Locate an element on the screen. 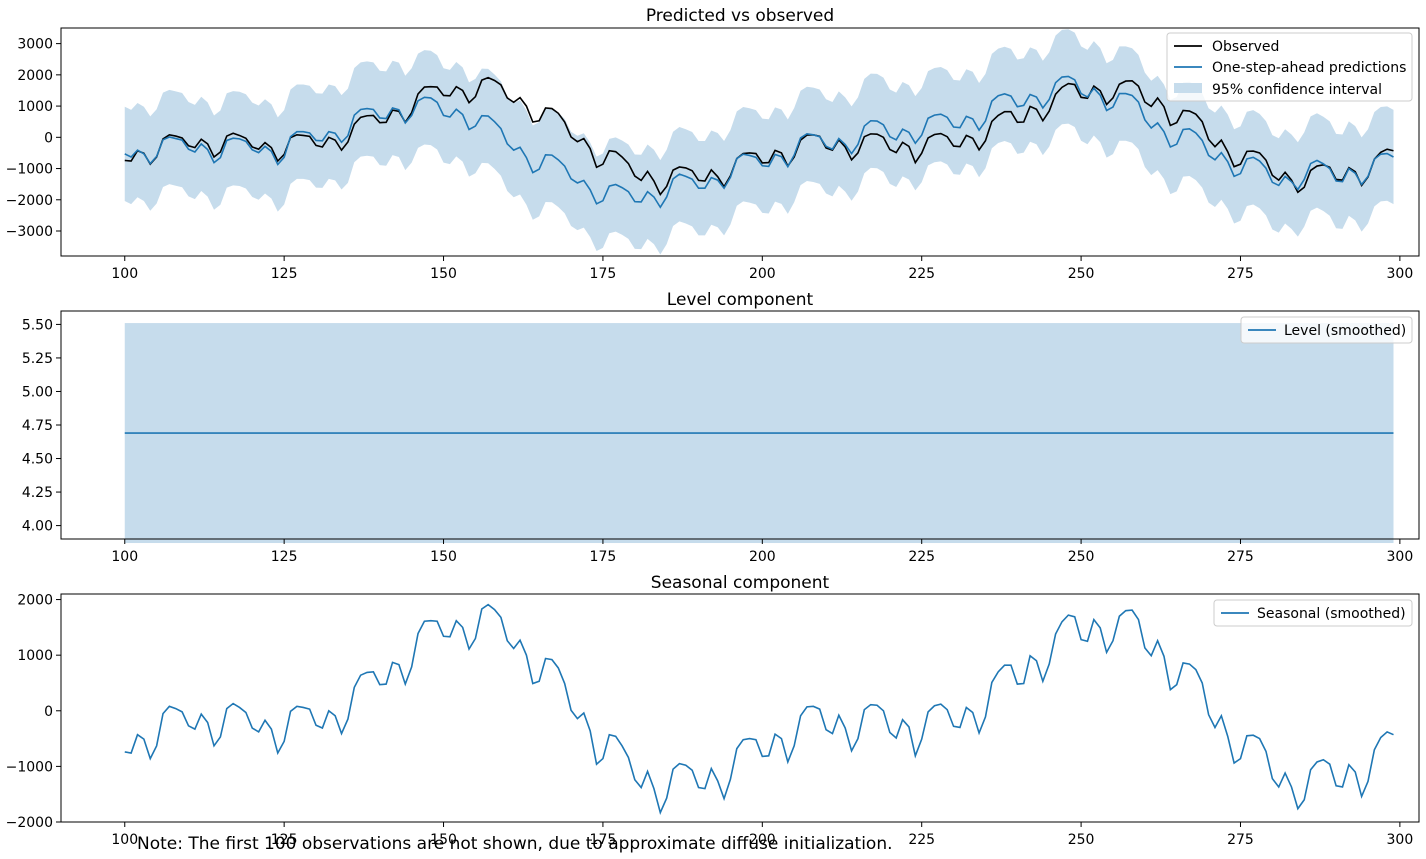 This screenshot has width=1426, height=859. panel2-legend-box is located at coordinates (1326, 330).